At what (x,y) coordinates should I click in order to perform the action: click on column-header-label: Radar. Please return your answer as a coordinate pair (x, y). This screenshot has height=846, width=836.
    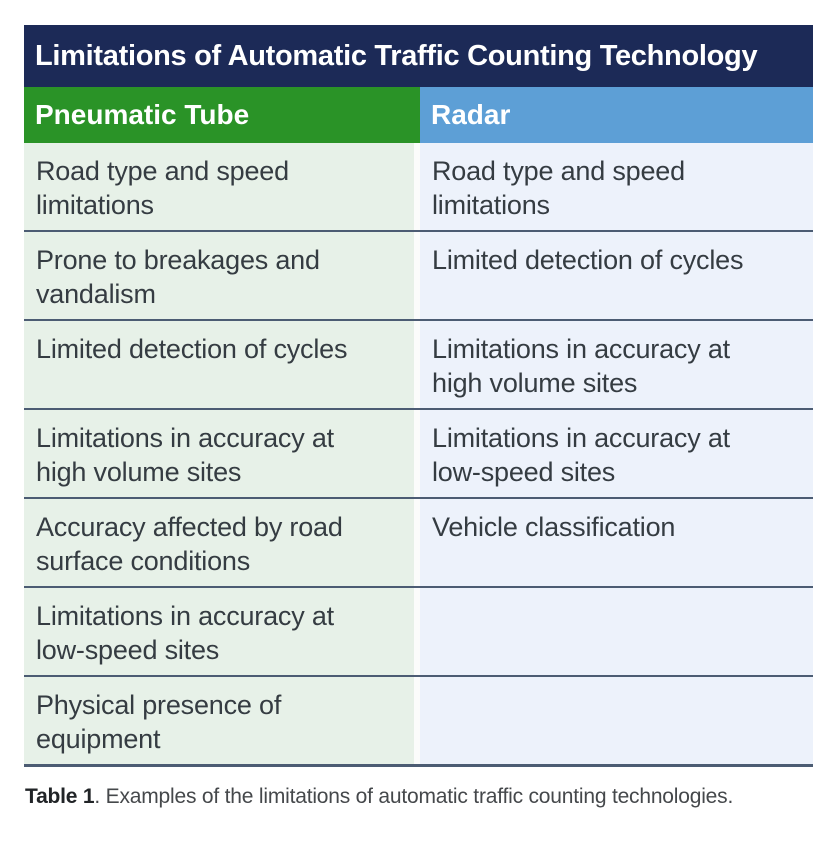
    Looking at the image, I should click on (471, 114).